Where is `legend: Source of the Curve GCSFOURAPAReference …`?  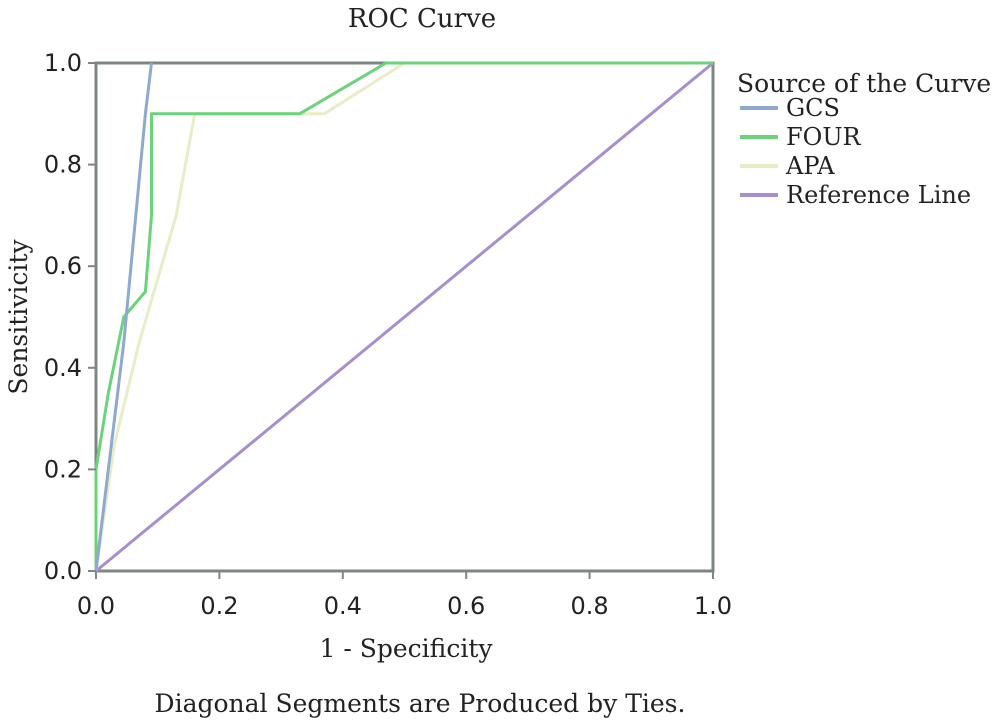
legend: Source of the Curve GCSFOURAPAReference … is located at coordinates (864, 139).